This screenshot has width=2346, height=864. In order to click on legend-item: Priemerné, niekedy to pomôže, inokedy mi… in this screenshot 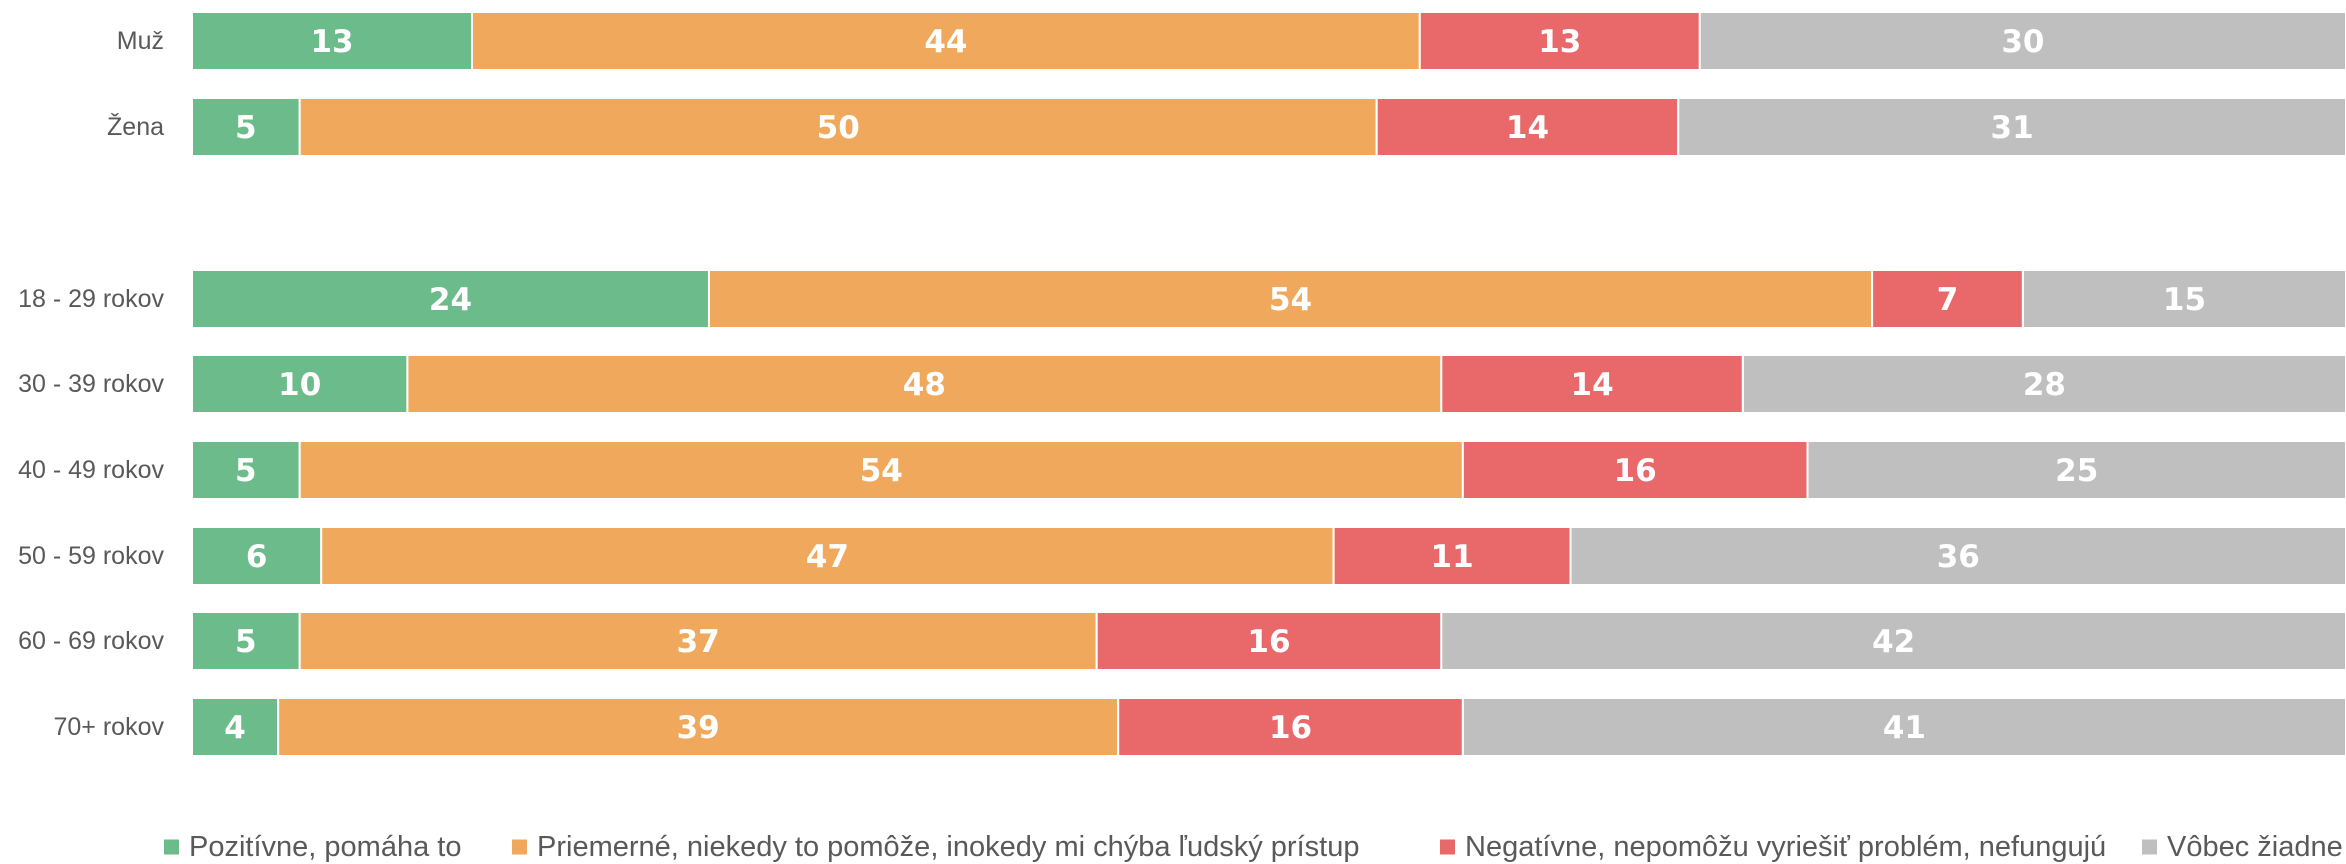, I will do `click(935, 847)`.